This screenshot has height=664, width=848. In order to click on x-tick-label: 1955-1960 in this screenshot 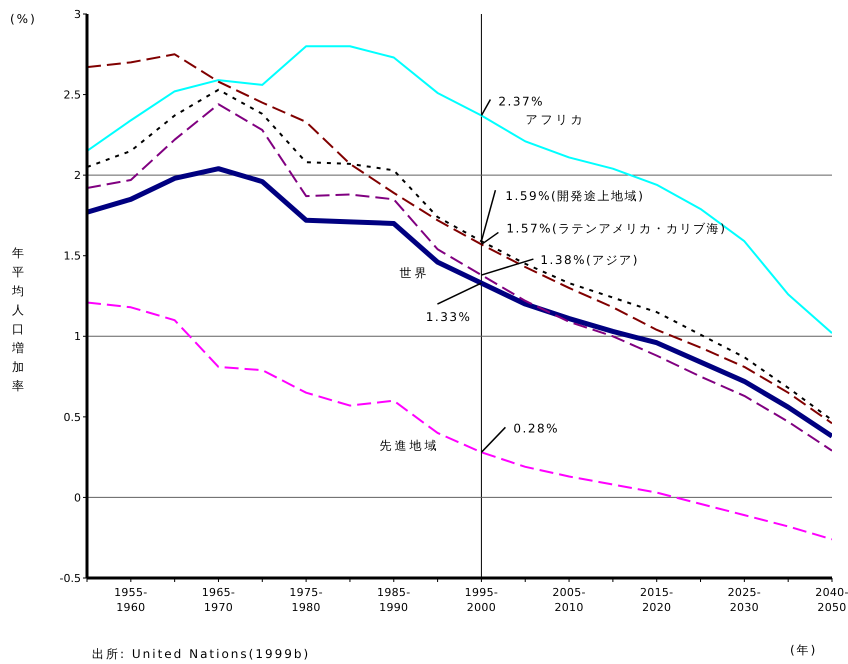, I will do `click(131, 600)`.